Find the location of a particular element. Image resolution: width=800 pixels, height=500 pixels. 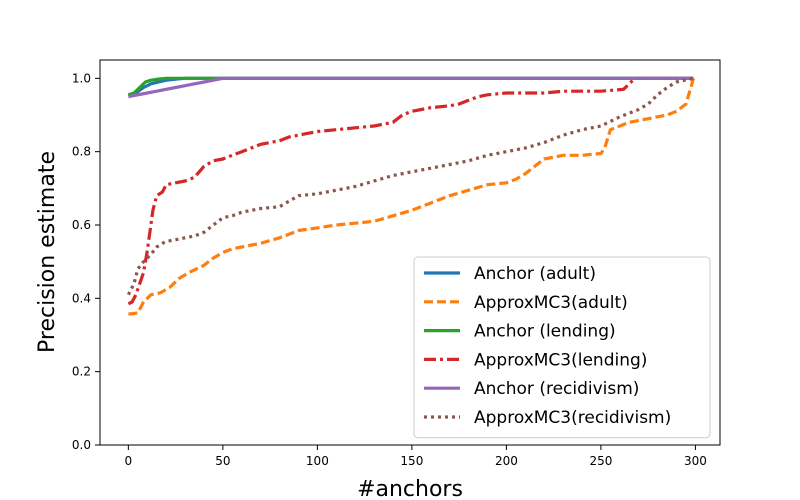

y-tick-label: 0.2 is located at coordinates (81, 372).